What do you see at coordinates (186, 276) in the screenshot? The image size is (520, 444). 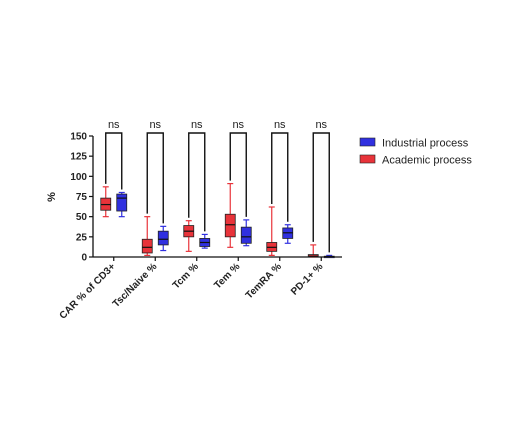 I see `x-tick-label: Tcm %` at bounding box center [186, 276].